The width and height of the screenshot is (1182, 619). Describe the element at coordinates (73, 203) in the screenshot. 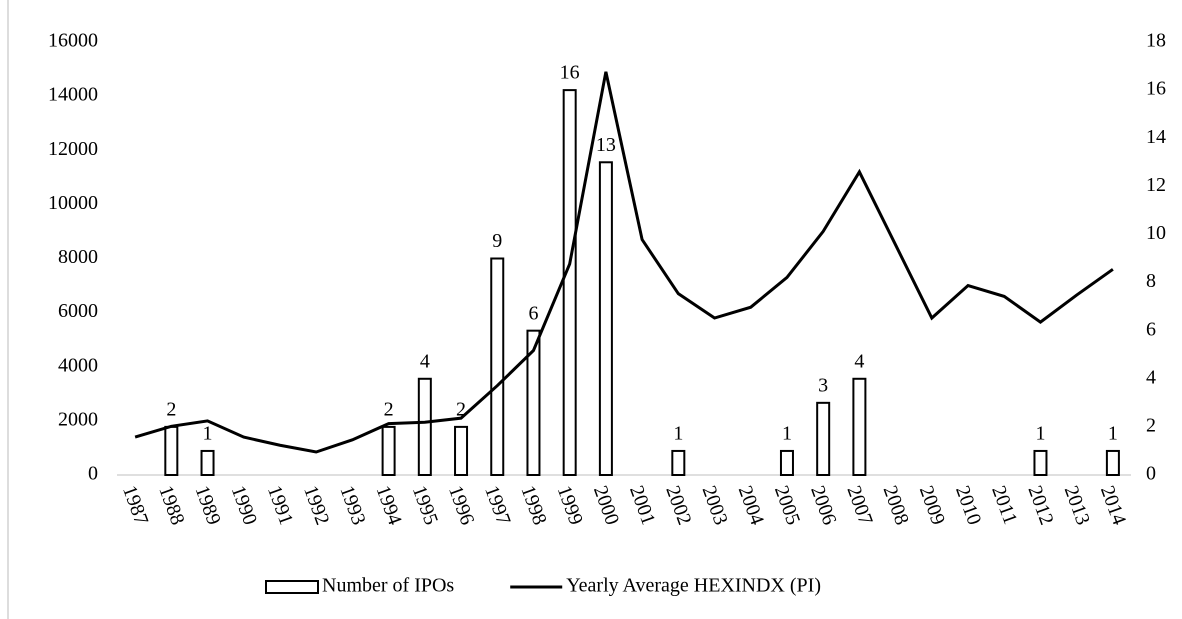

I see `y-tick-label: 10000` at that location.